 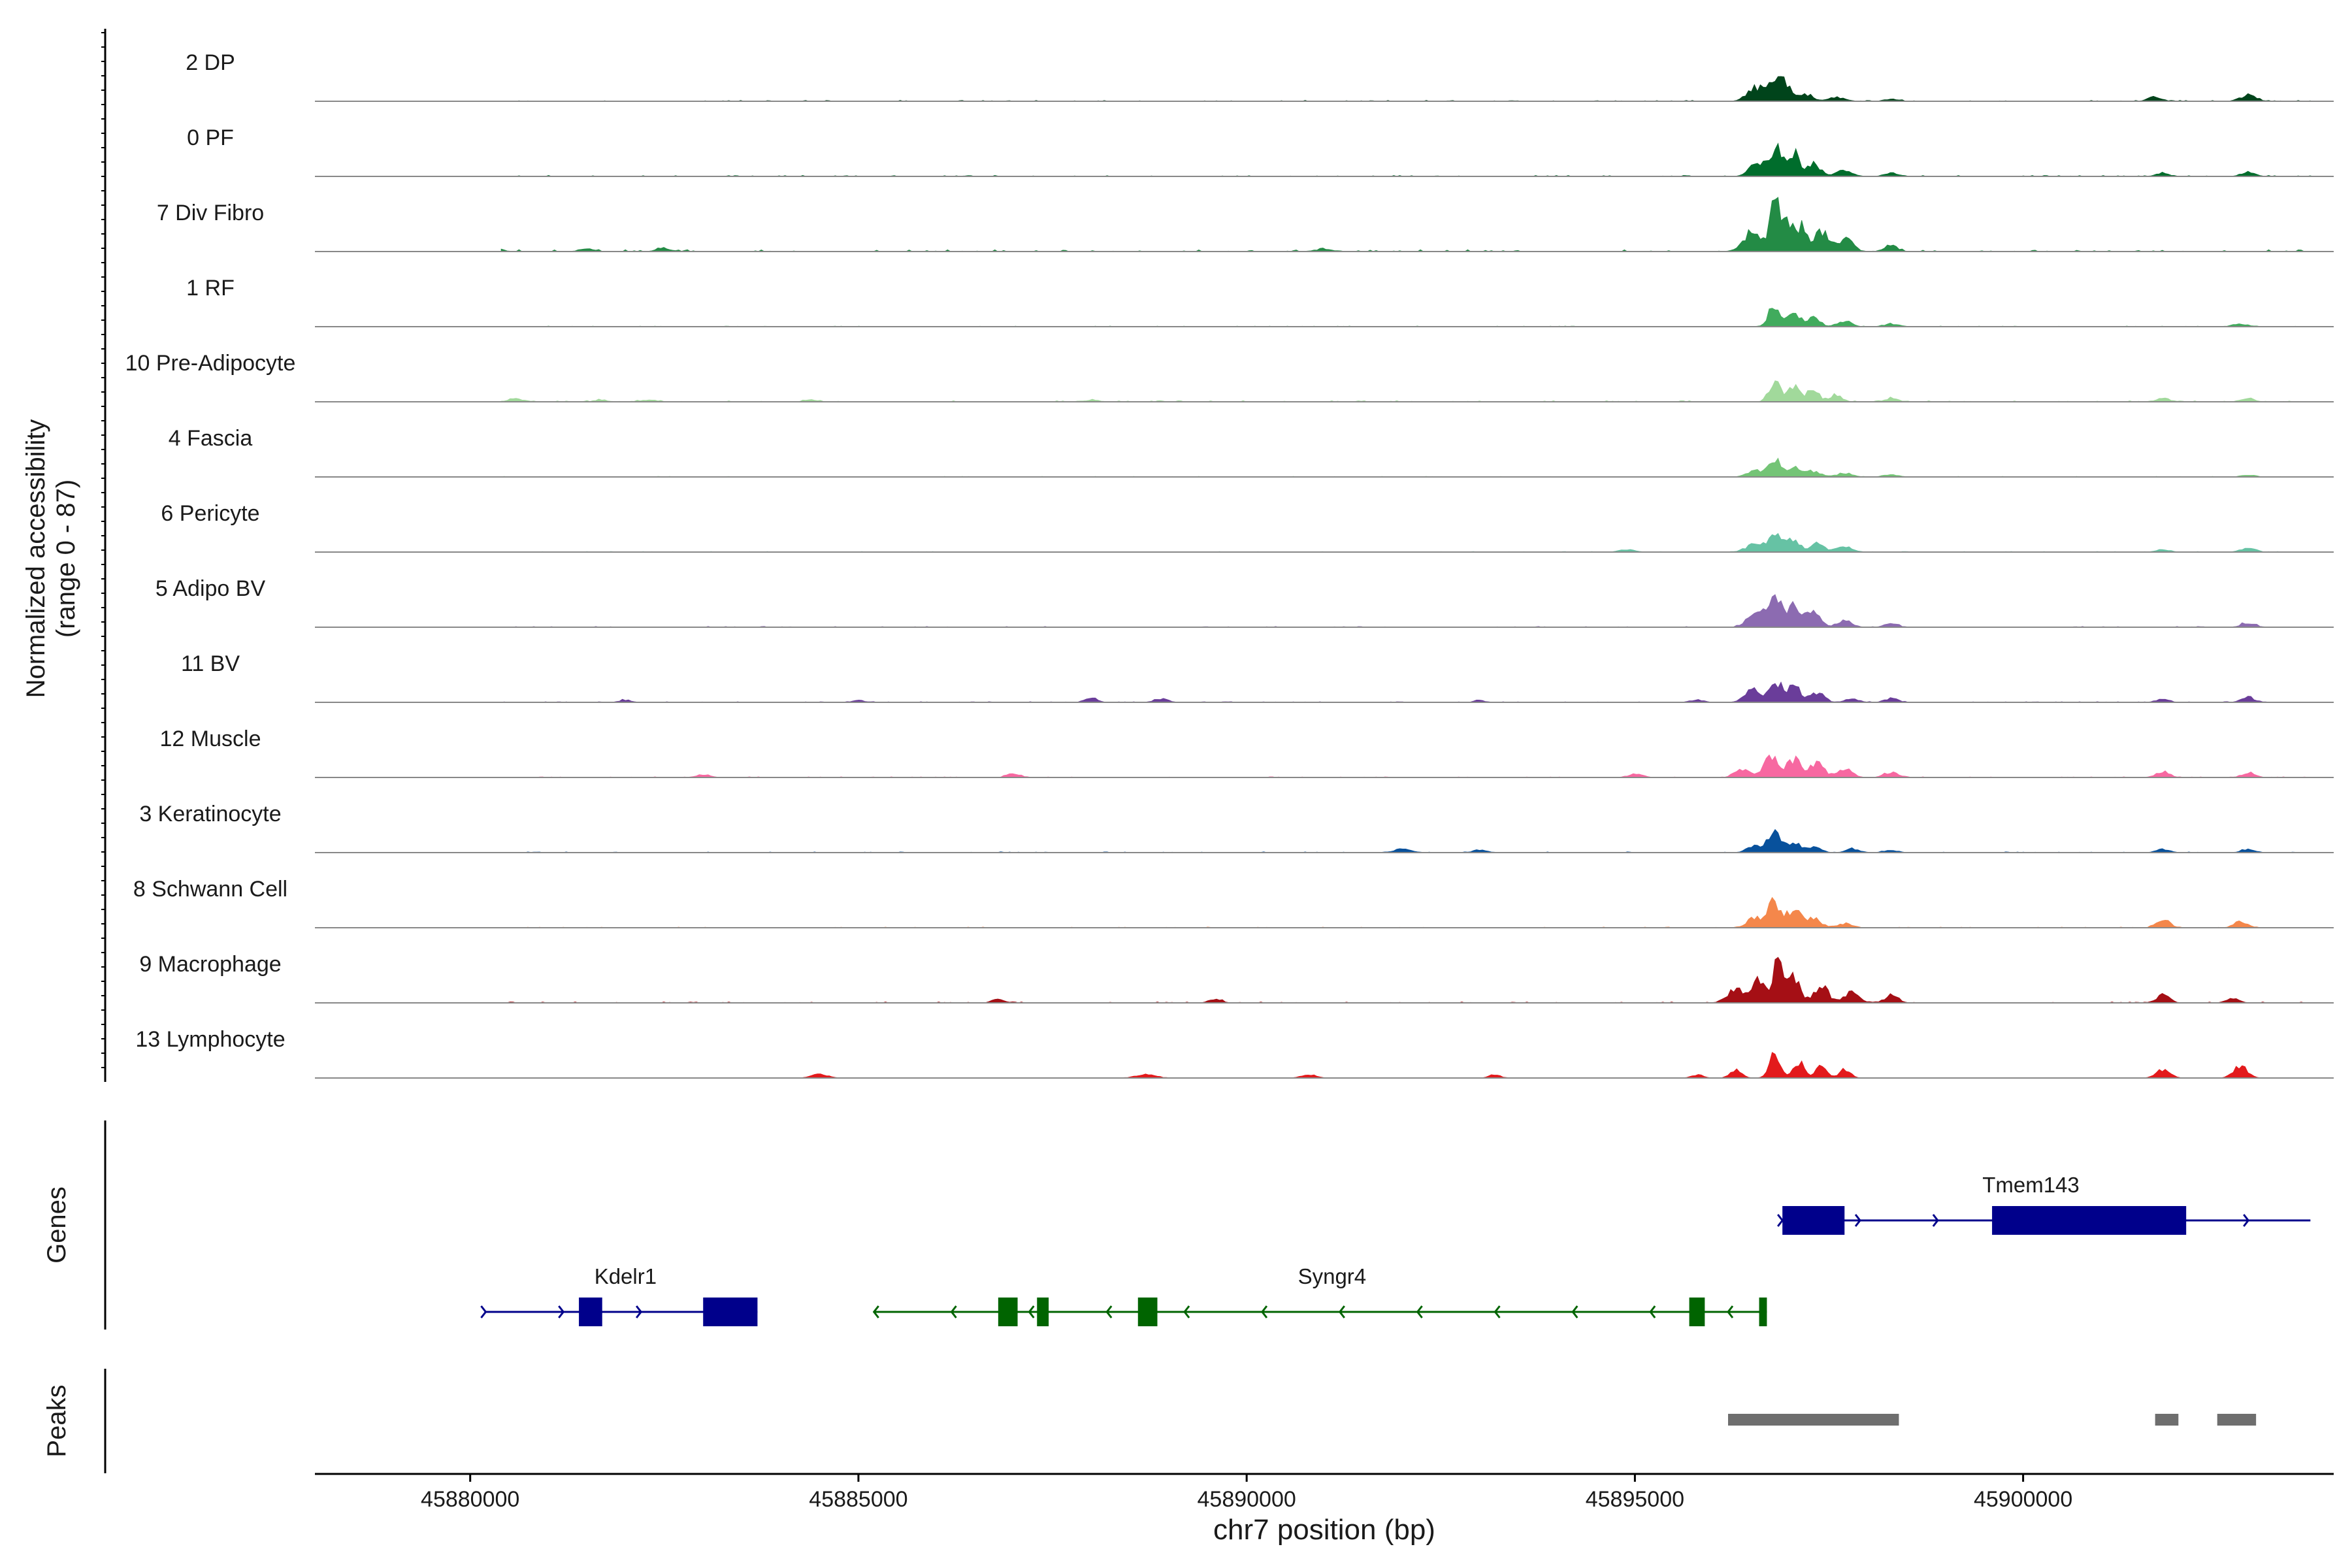 I want to click on x-tick-label: 45895000, so click(x=1635, y=1499).